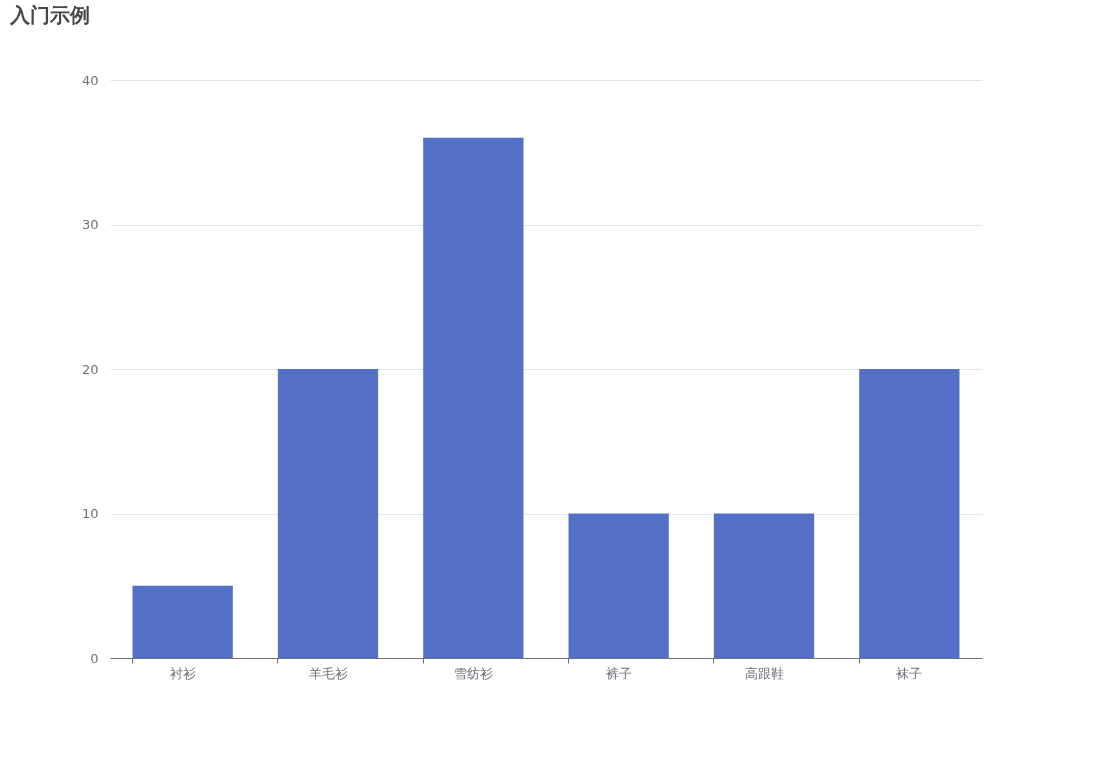 This screenshot has height=758, width=1099. I want to click on x-tick-label: 雪纺衫, so click(473, 673).